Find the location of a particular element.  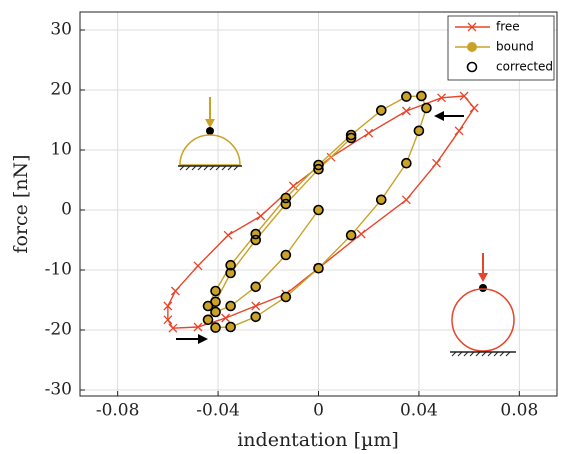

y-axis-label: force [nN] is located at coordinates (21, 203).